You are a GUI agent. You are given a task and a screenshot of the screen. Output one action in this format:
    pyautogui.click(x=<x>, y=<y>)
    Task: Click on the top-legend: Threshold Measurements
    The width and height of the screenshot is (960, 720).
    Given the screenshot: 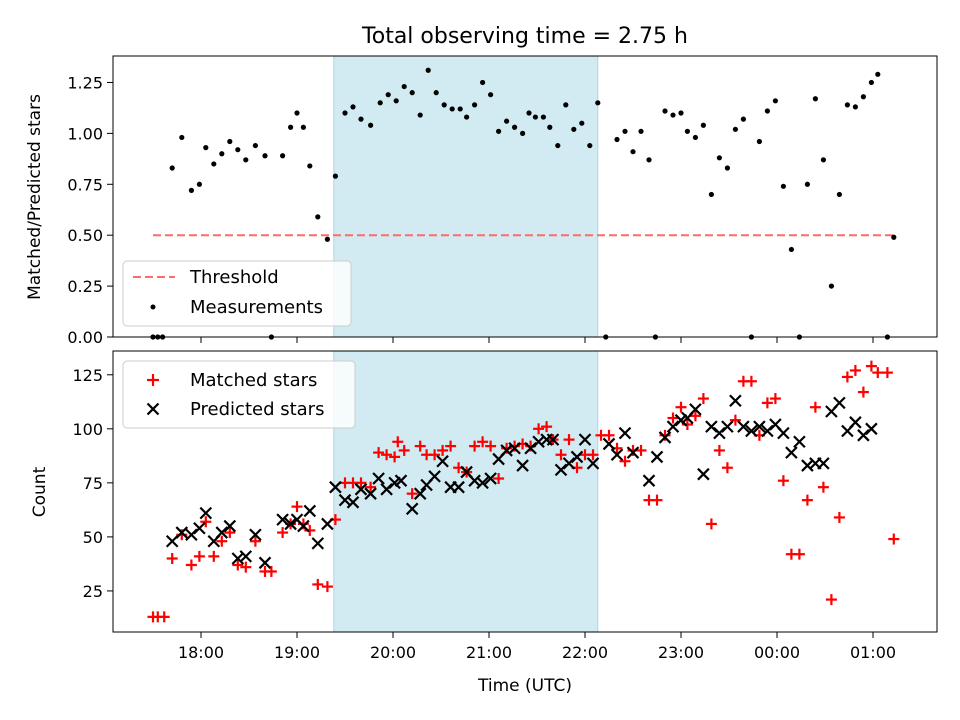 What is the action you would take?
    pyautogui.click(x=237, y=293)
    